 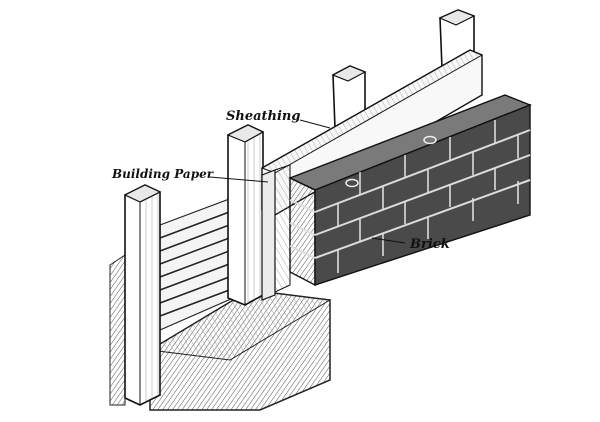 I want to click on label-building-paper: Building Paper, so click(x=163, y=174).